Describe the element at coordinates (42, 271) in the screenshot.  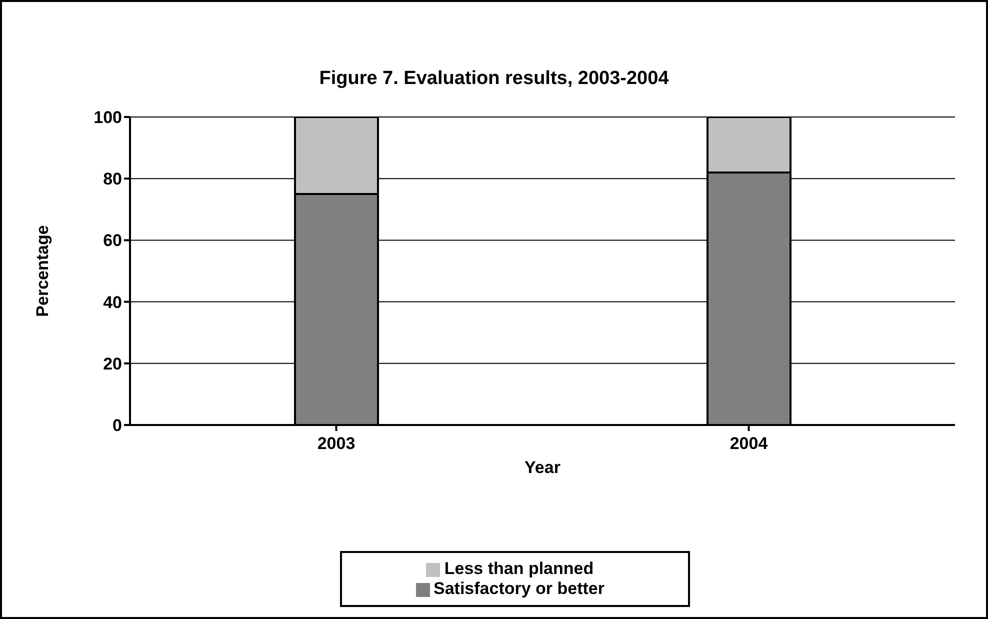
I see `y-axis-title: Percentage` at that location.